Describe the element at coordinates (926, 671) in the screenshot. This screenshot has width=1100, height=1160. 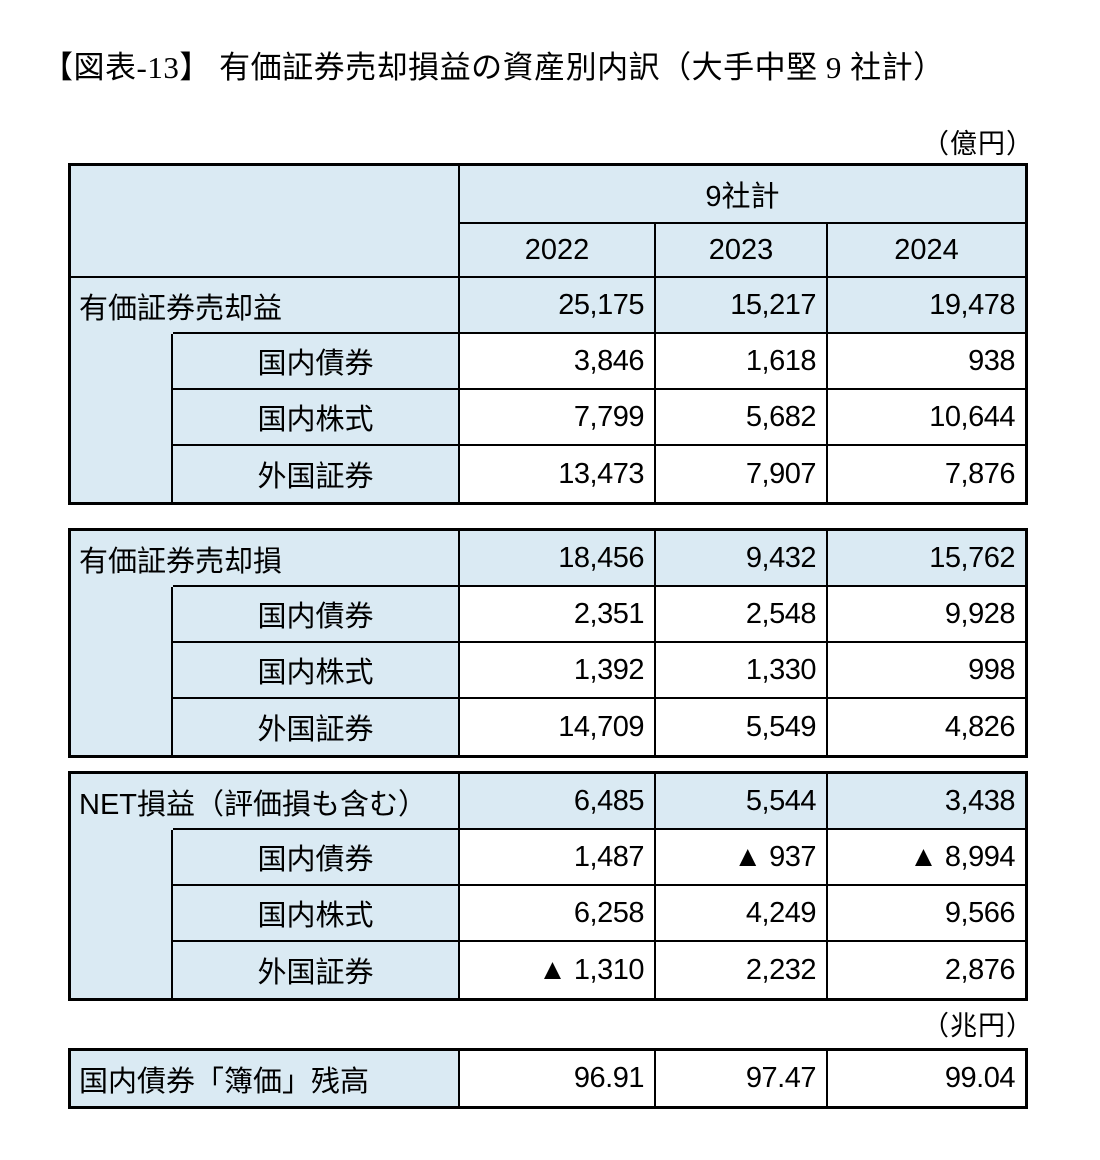
I see `value-cell: 998` at that location.